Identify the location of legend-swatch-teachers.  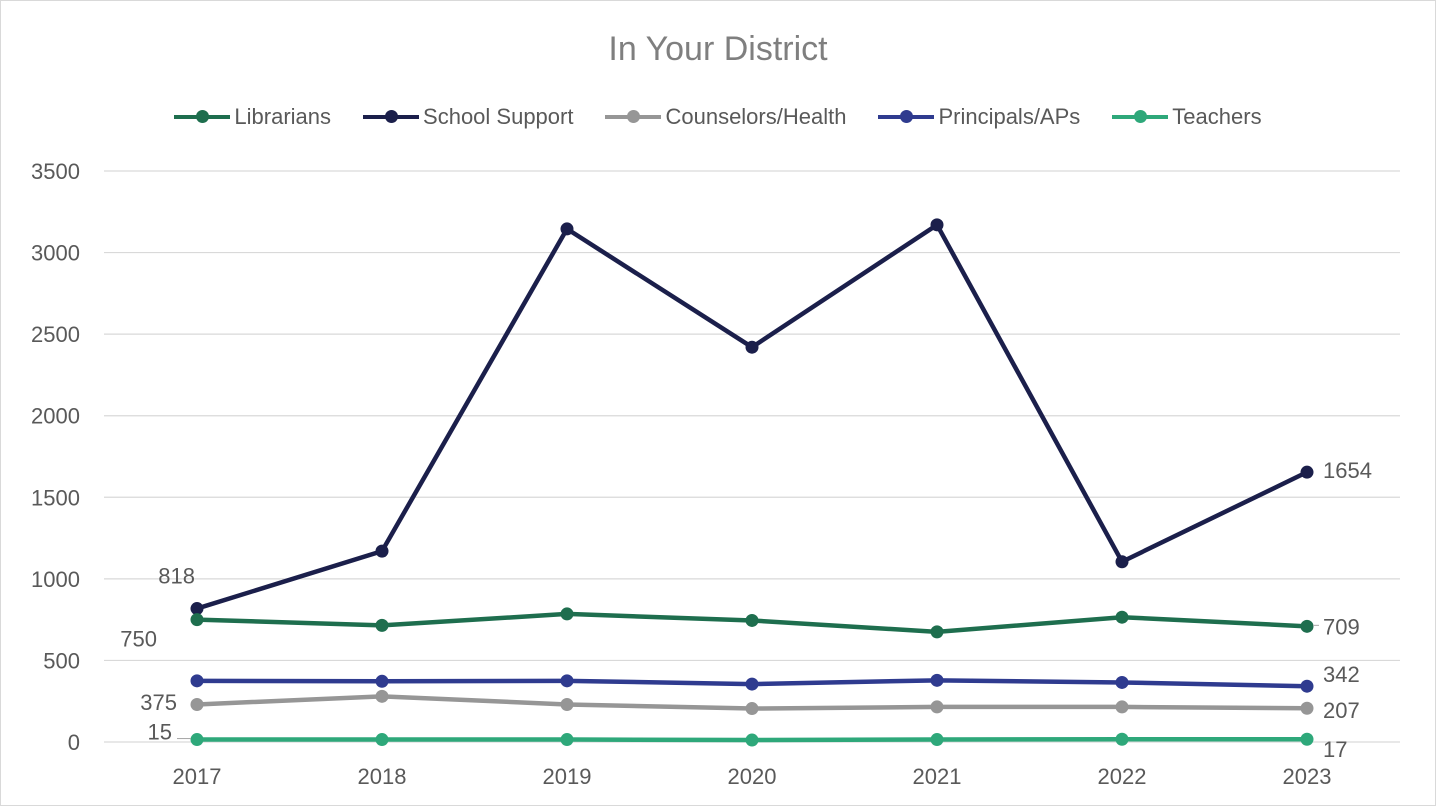
(1140, 116).